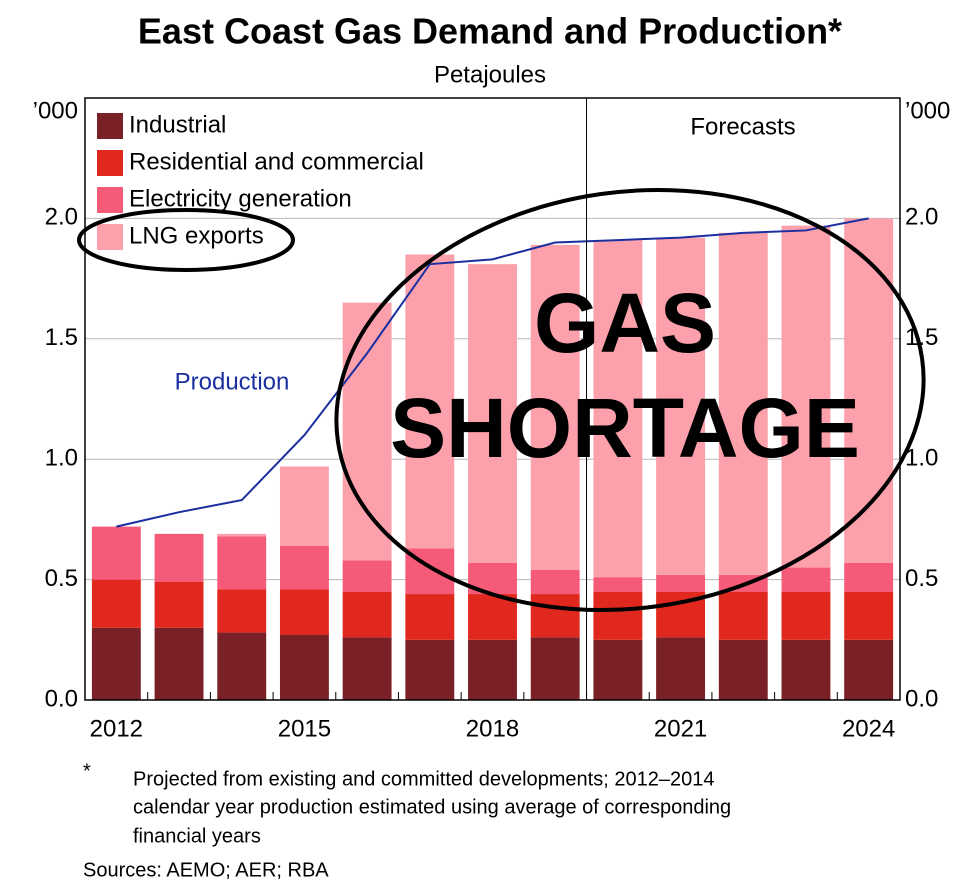 This screenshot has width=968, height=892. What do you see at coordinates (61, 458) in the screenshot?
I see `y-tick-label: 1.0` at bounding box center [61, 458].